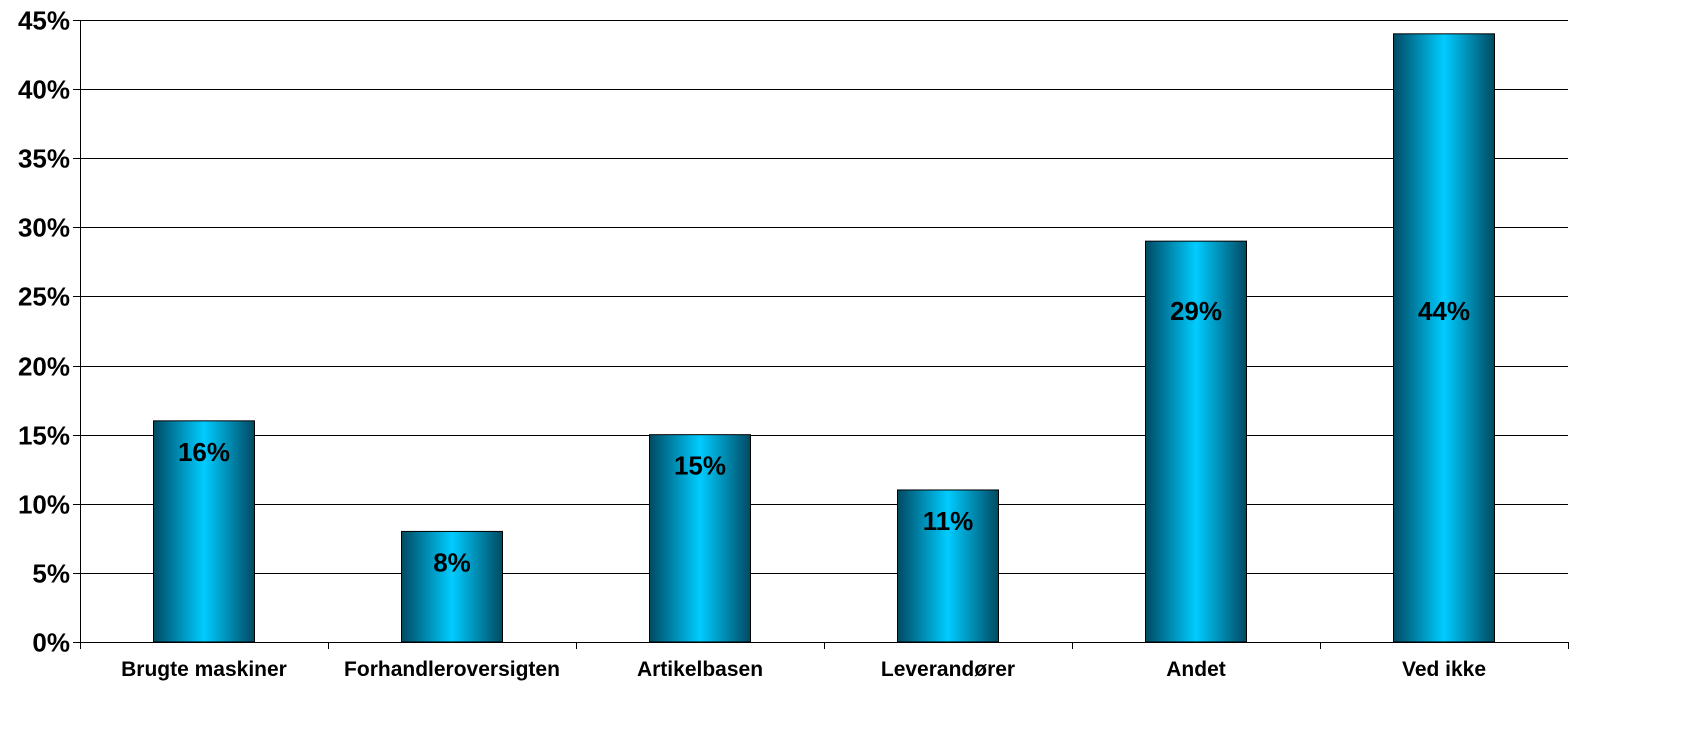 The width and height of the screenshot is (1683, 731). I want to click on y-tick-label: 20%, so click(44, 367).